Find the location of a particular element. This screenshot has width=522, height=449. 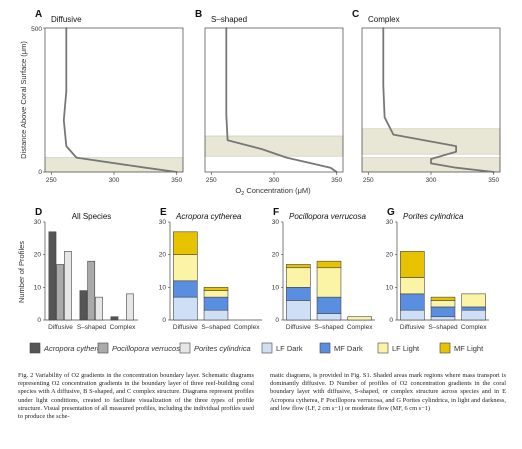

x-tick-label-c-2: 350 is located at coordinates (493, 180).